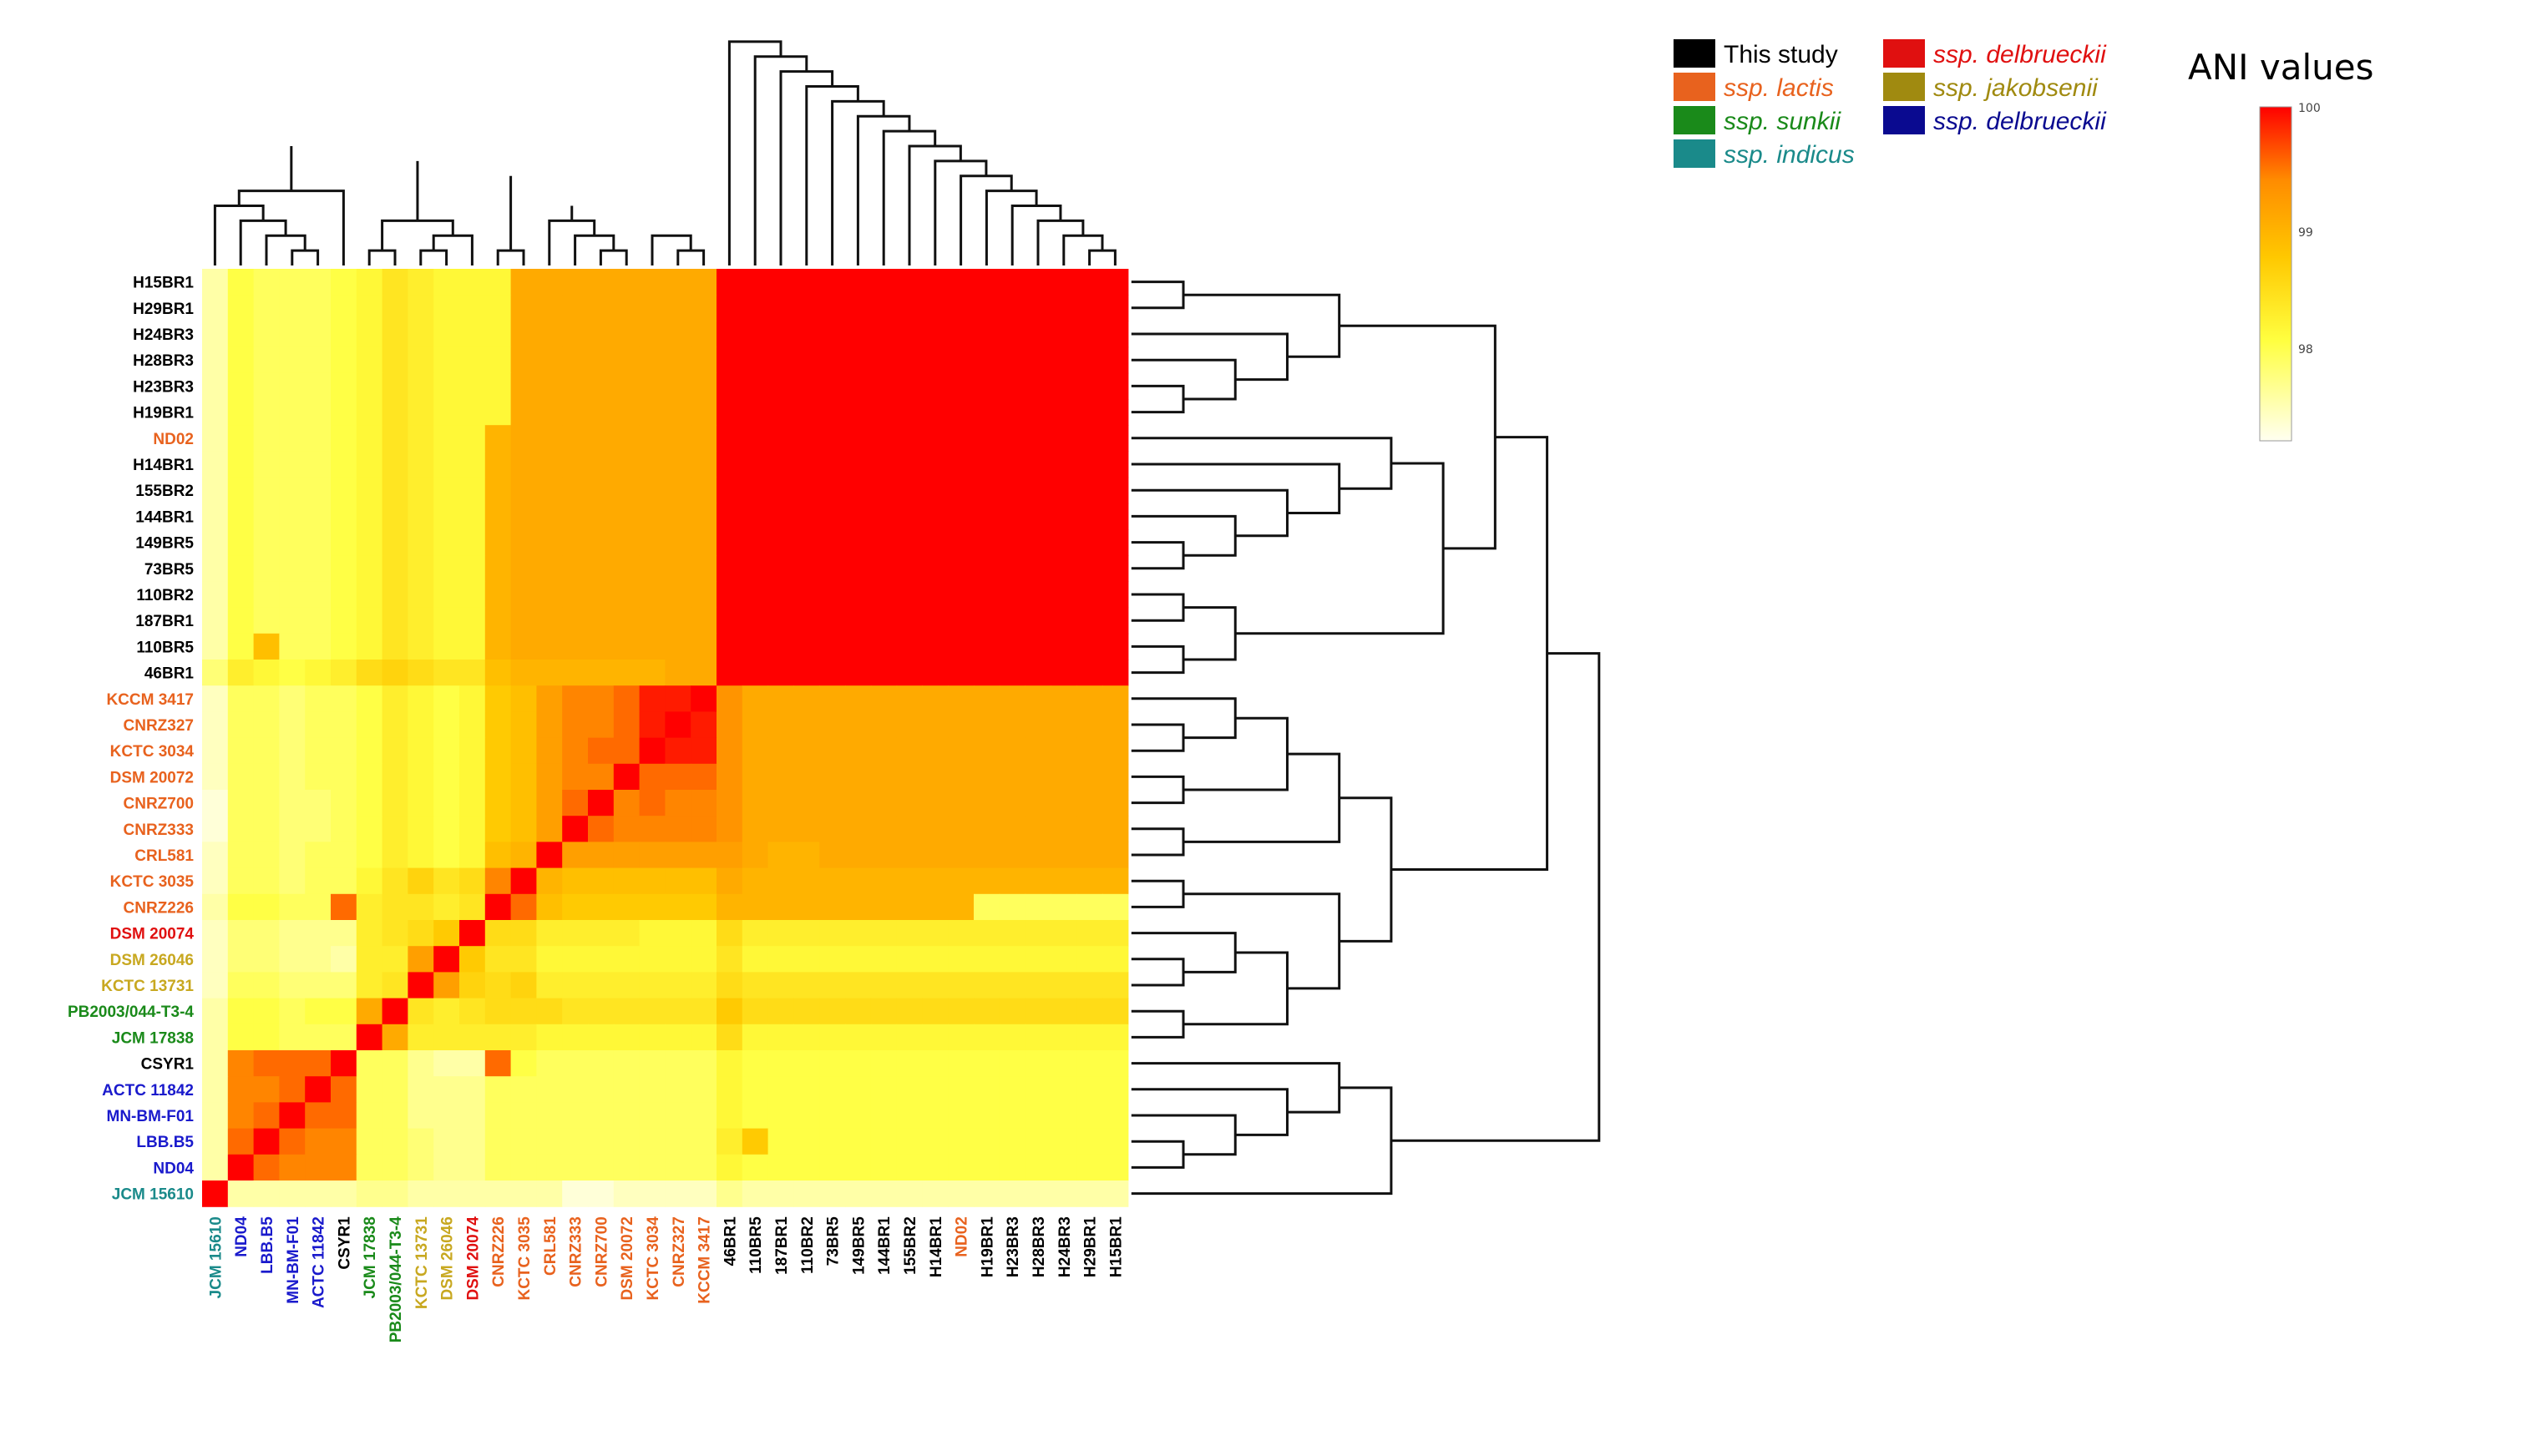 This screenshot has height=1456, width=2522. I want to click on legend-label: ssp. indicus, so click(1789, 155).